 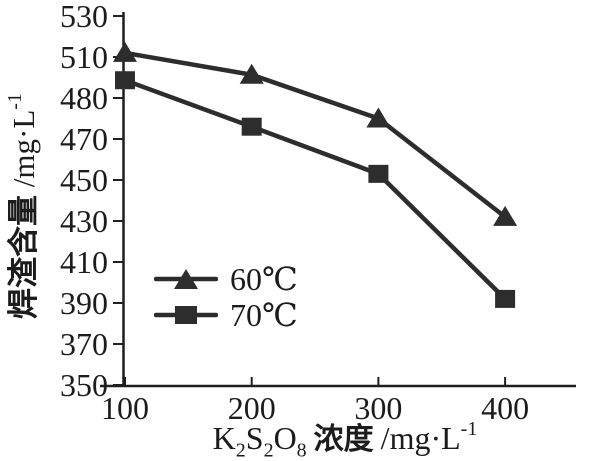 What do you see at coordinates (84, 344) in the screenshot?
I see `y-tick-label: 370` at bounding box center [84, 344].